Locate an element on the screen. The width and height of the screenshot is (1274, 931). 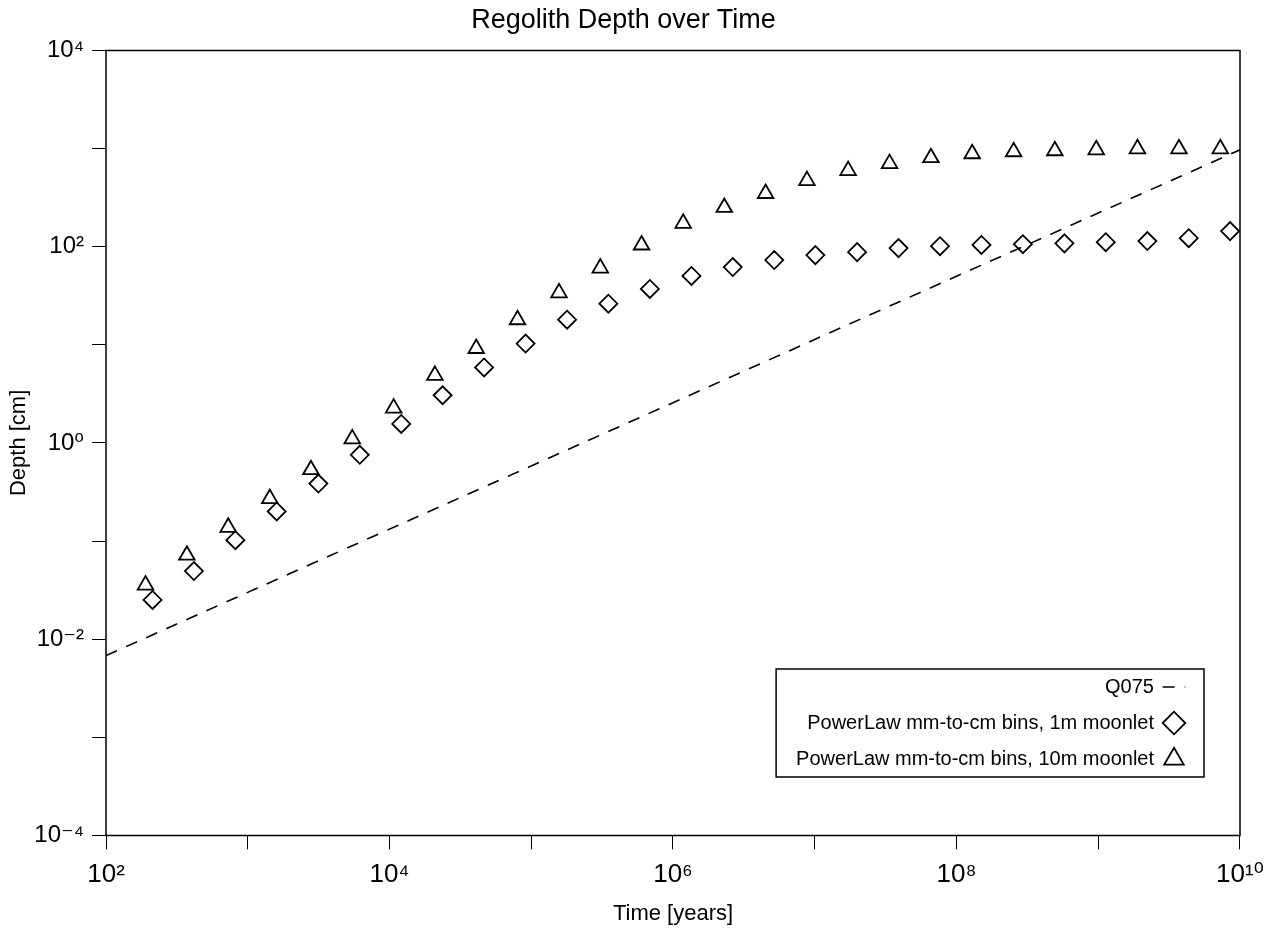
y-tick-label: 10² is located at coordinates (67, 245).